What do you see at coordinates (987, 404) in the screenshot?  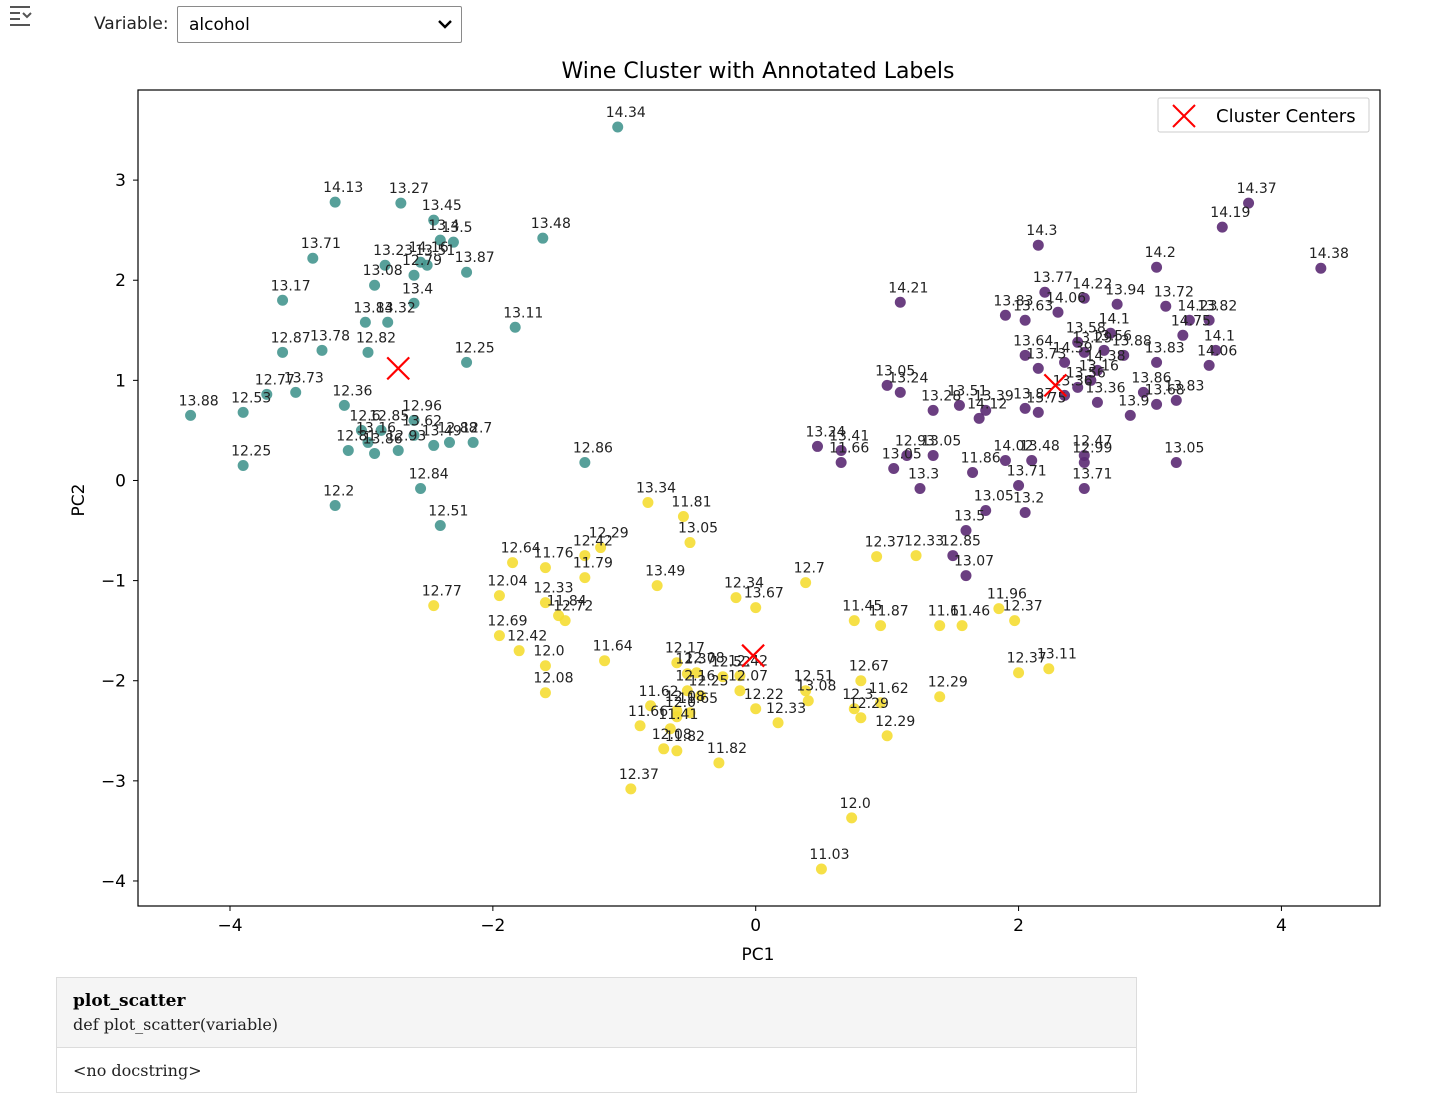 I see `point-label: 14.12` at bounding box center [987, 404].